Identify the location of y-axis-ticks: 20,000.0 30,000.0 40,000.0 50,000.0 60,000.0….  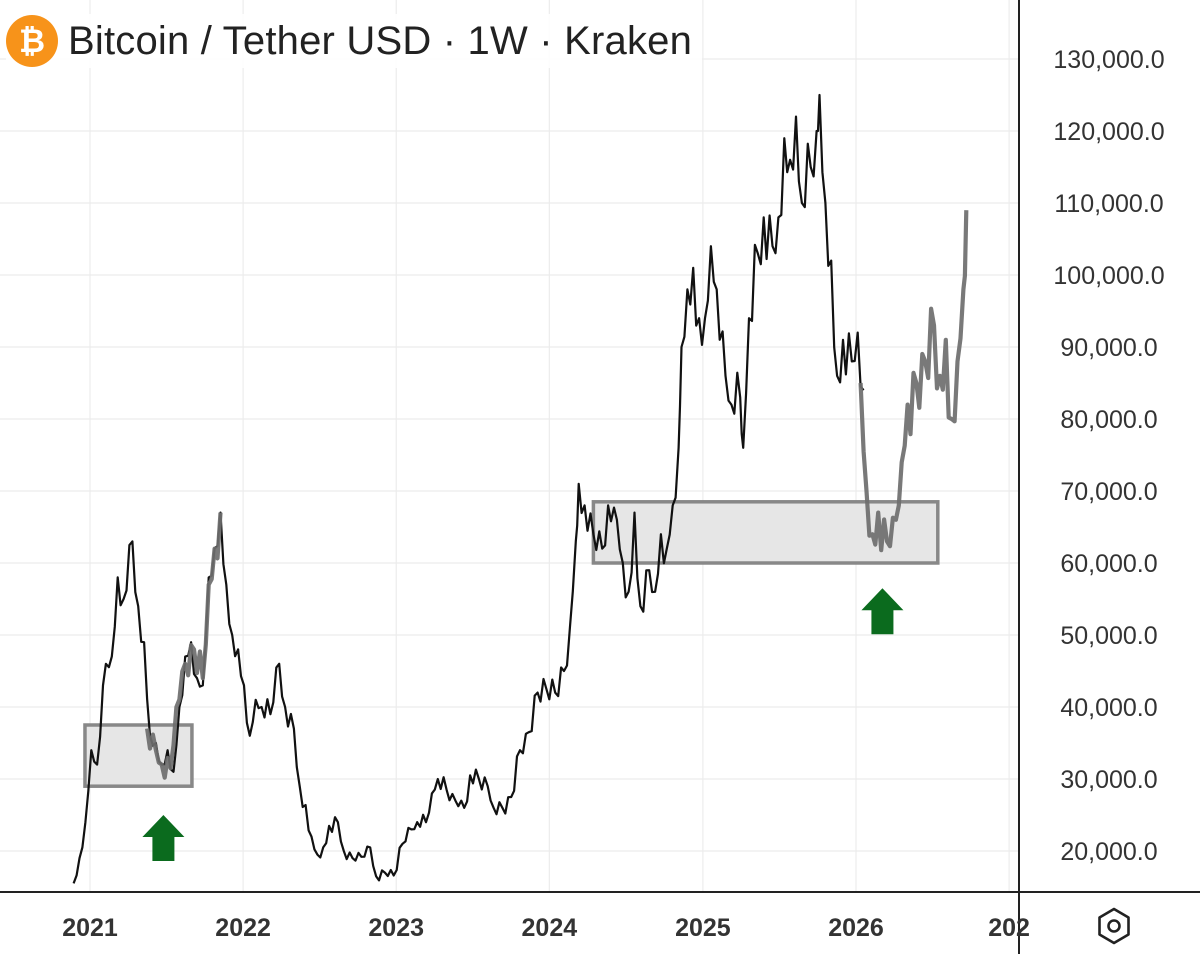
(1108, 456).